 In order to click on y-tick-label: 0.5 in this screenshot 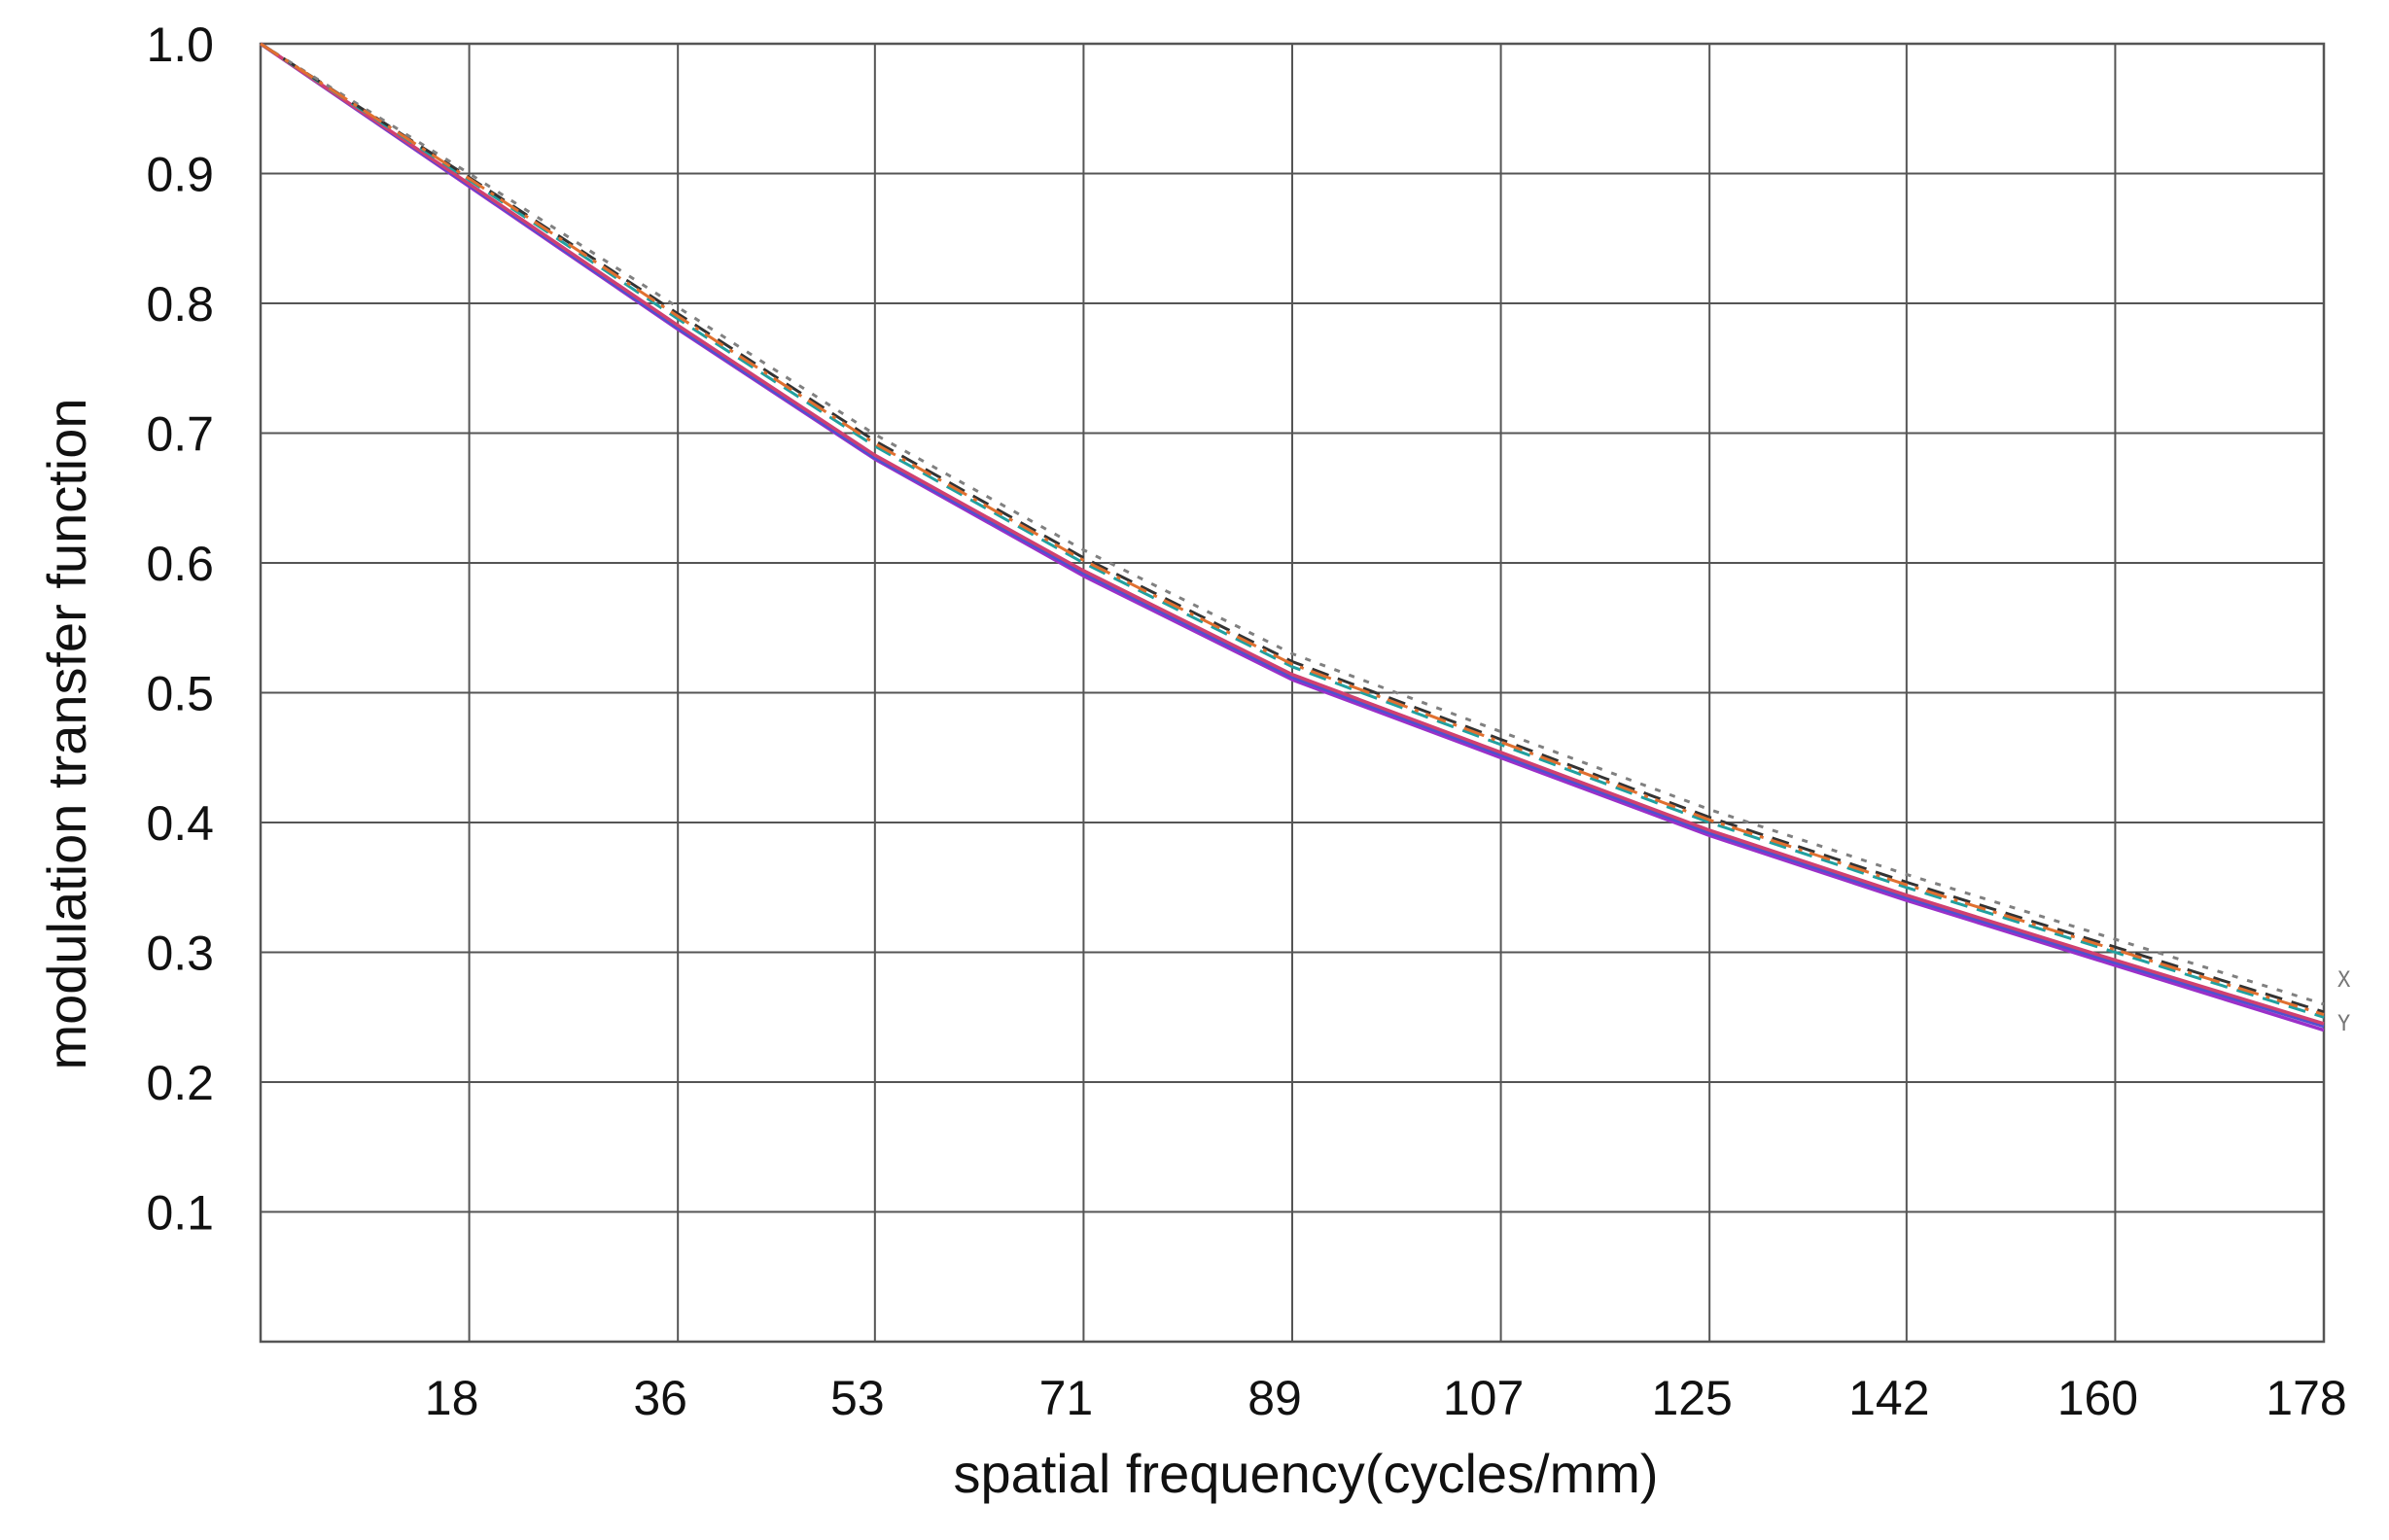, I will do `click(180, 694)`.